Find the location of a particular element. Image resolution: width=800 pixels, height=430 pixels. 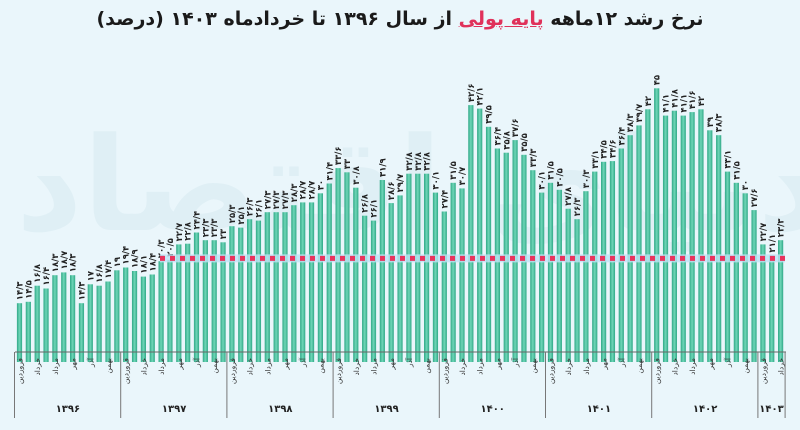

bar-value-label: ۱۸/۹ is located at coordinates (136, 258).